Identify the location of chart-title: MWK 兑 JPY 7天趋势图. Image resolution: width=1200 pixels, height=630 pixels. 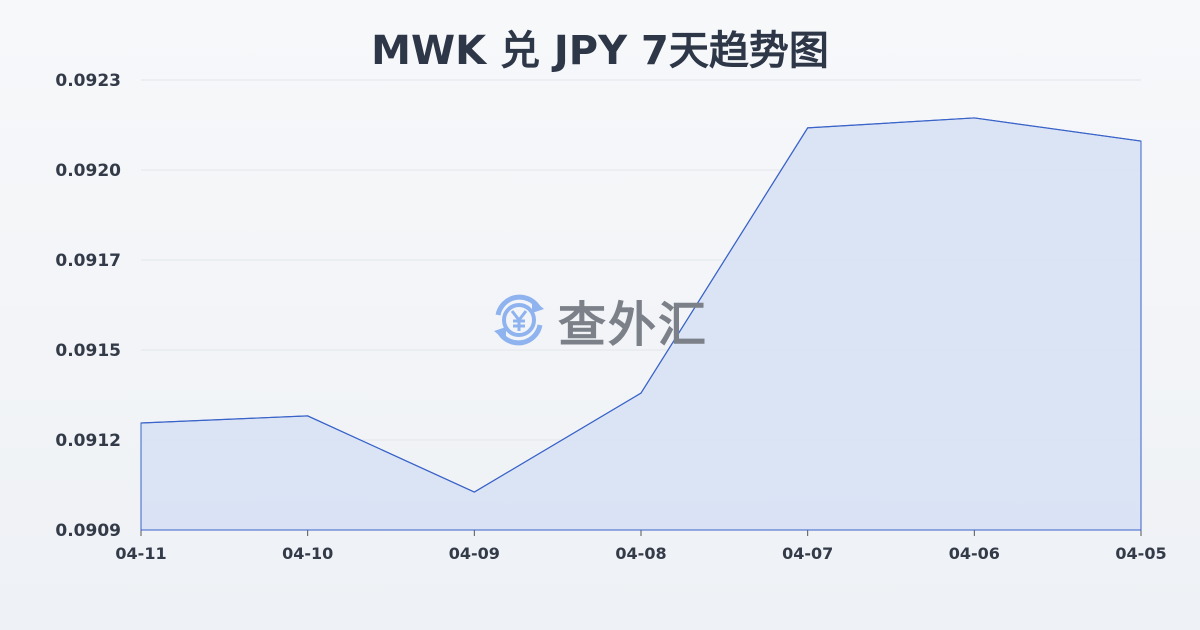
(600, 51).